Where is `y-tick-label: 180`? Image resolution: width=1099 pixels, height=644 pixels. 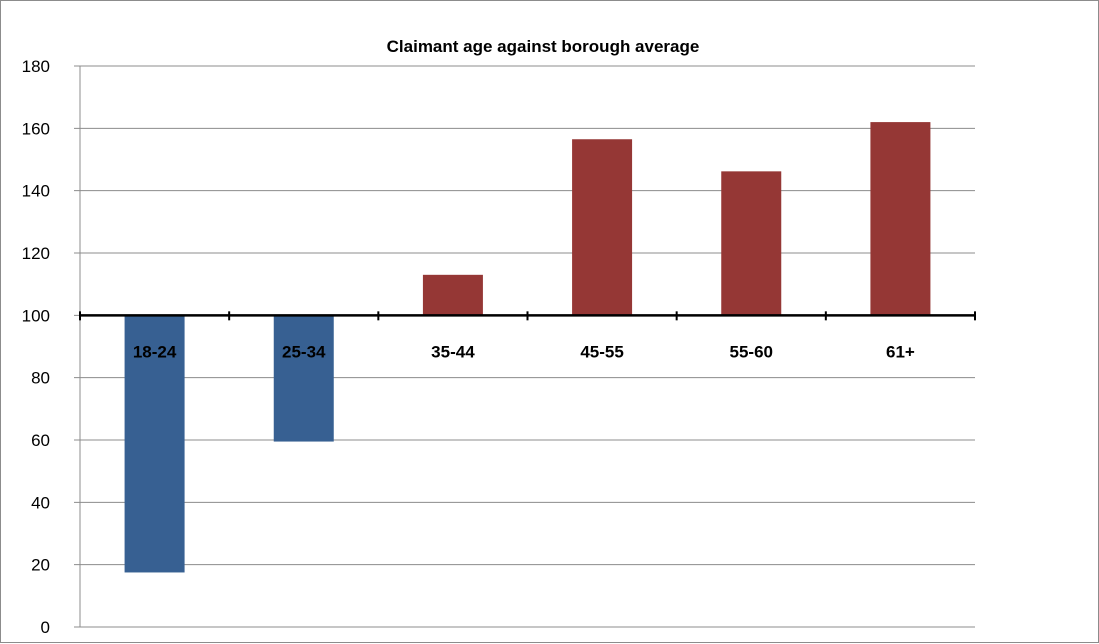 y-tick-label: 180 is located at coordinates (36, 66).